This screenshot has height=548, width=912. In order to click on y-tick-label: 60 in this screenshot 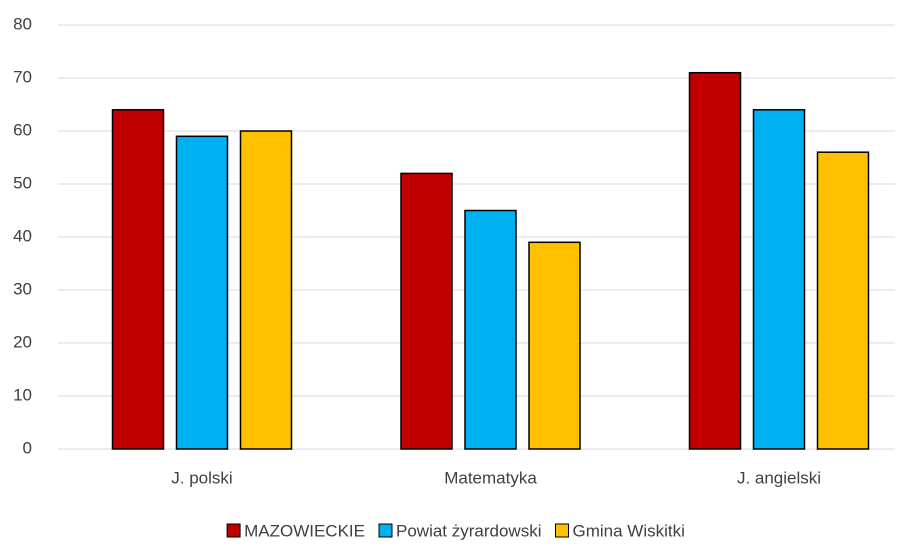, I will do `click(22, 129)`.